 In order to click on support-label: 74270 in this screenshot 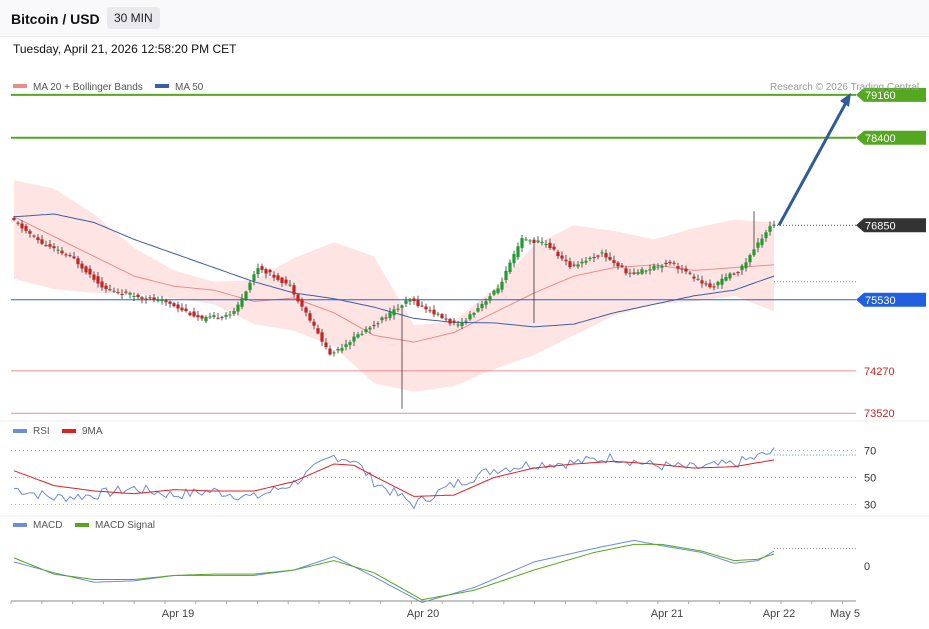, I will do `click(879, 372)`.